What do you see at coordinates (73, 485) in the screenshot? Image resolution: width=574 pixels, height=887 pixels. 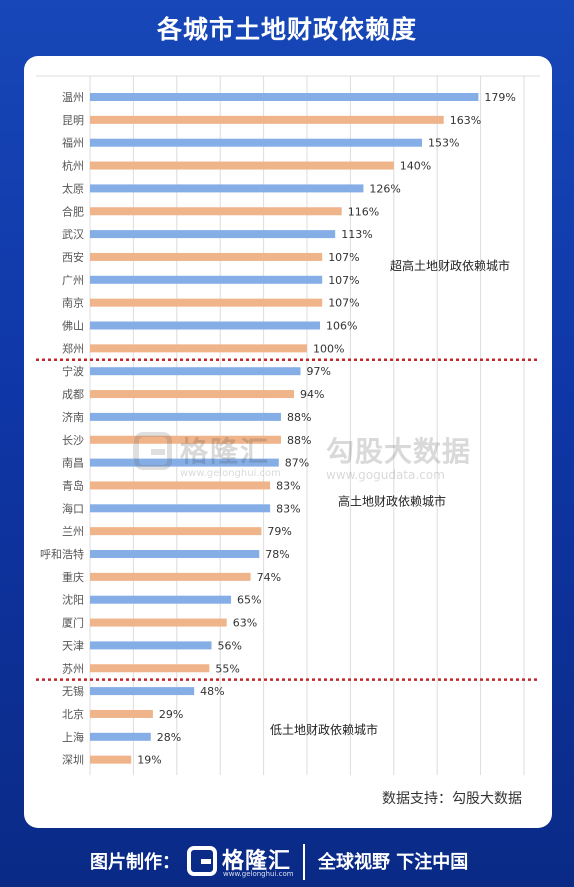 I see `category-label: 青岛` at bounding box center [73, 485].